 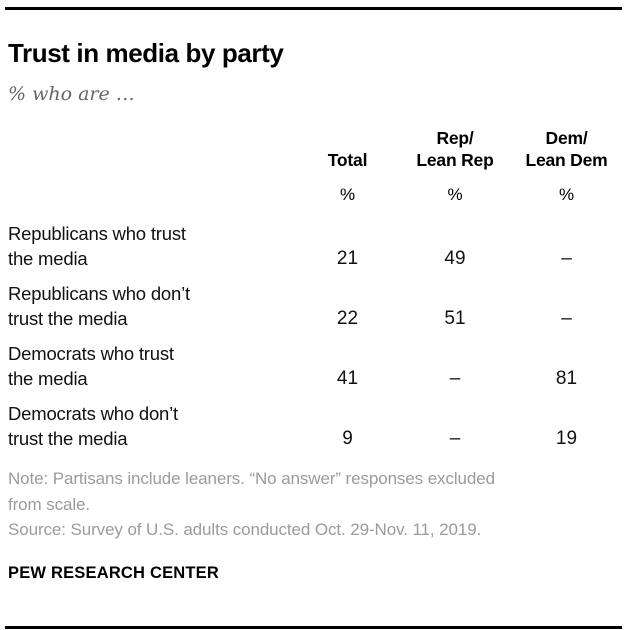 I want to click on unit-percent-dem: %, so click(x=566, y=194).